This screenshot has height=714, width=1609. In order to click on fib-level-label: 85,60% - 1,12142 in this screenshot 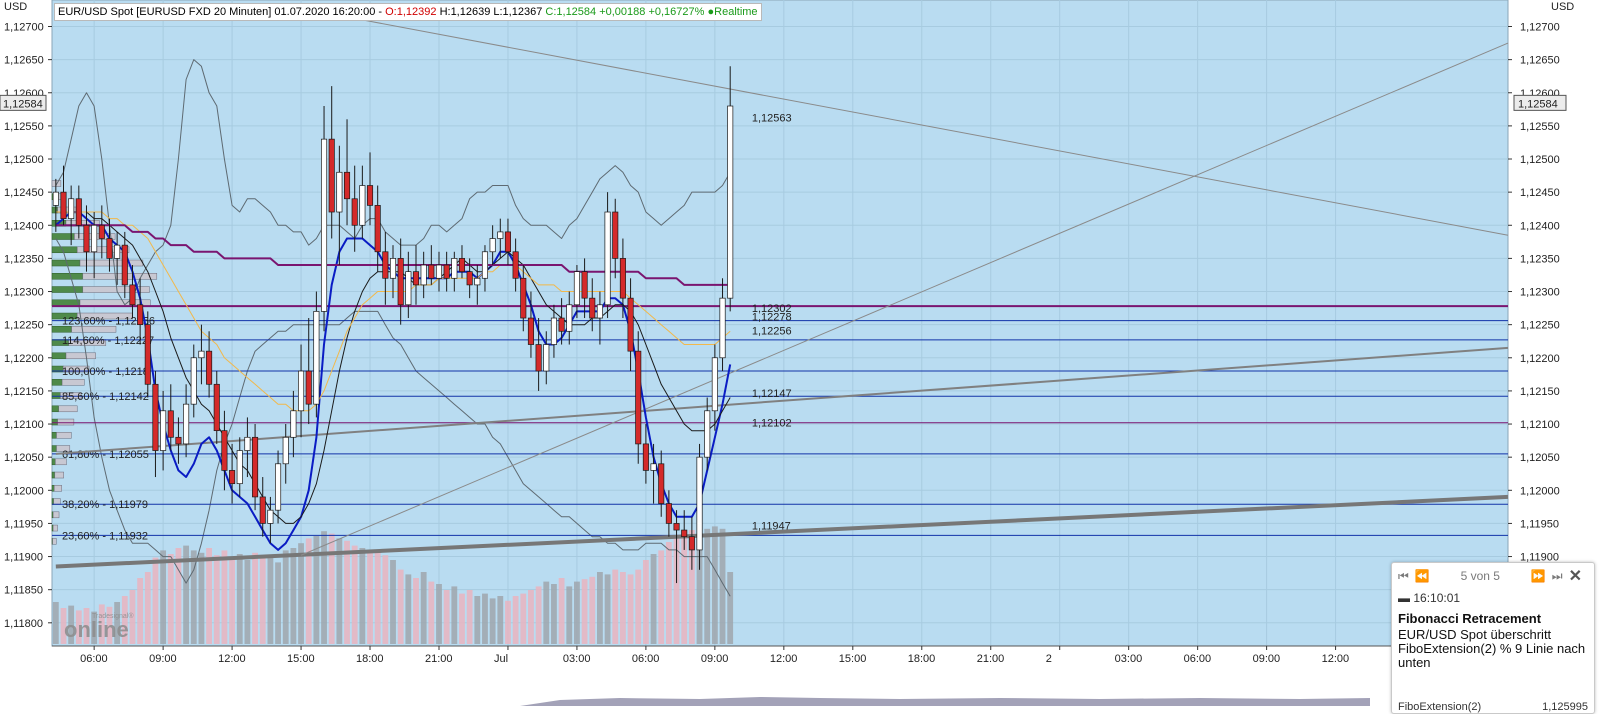, I will do `click(105, 397)`.